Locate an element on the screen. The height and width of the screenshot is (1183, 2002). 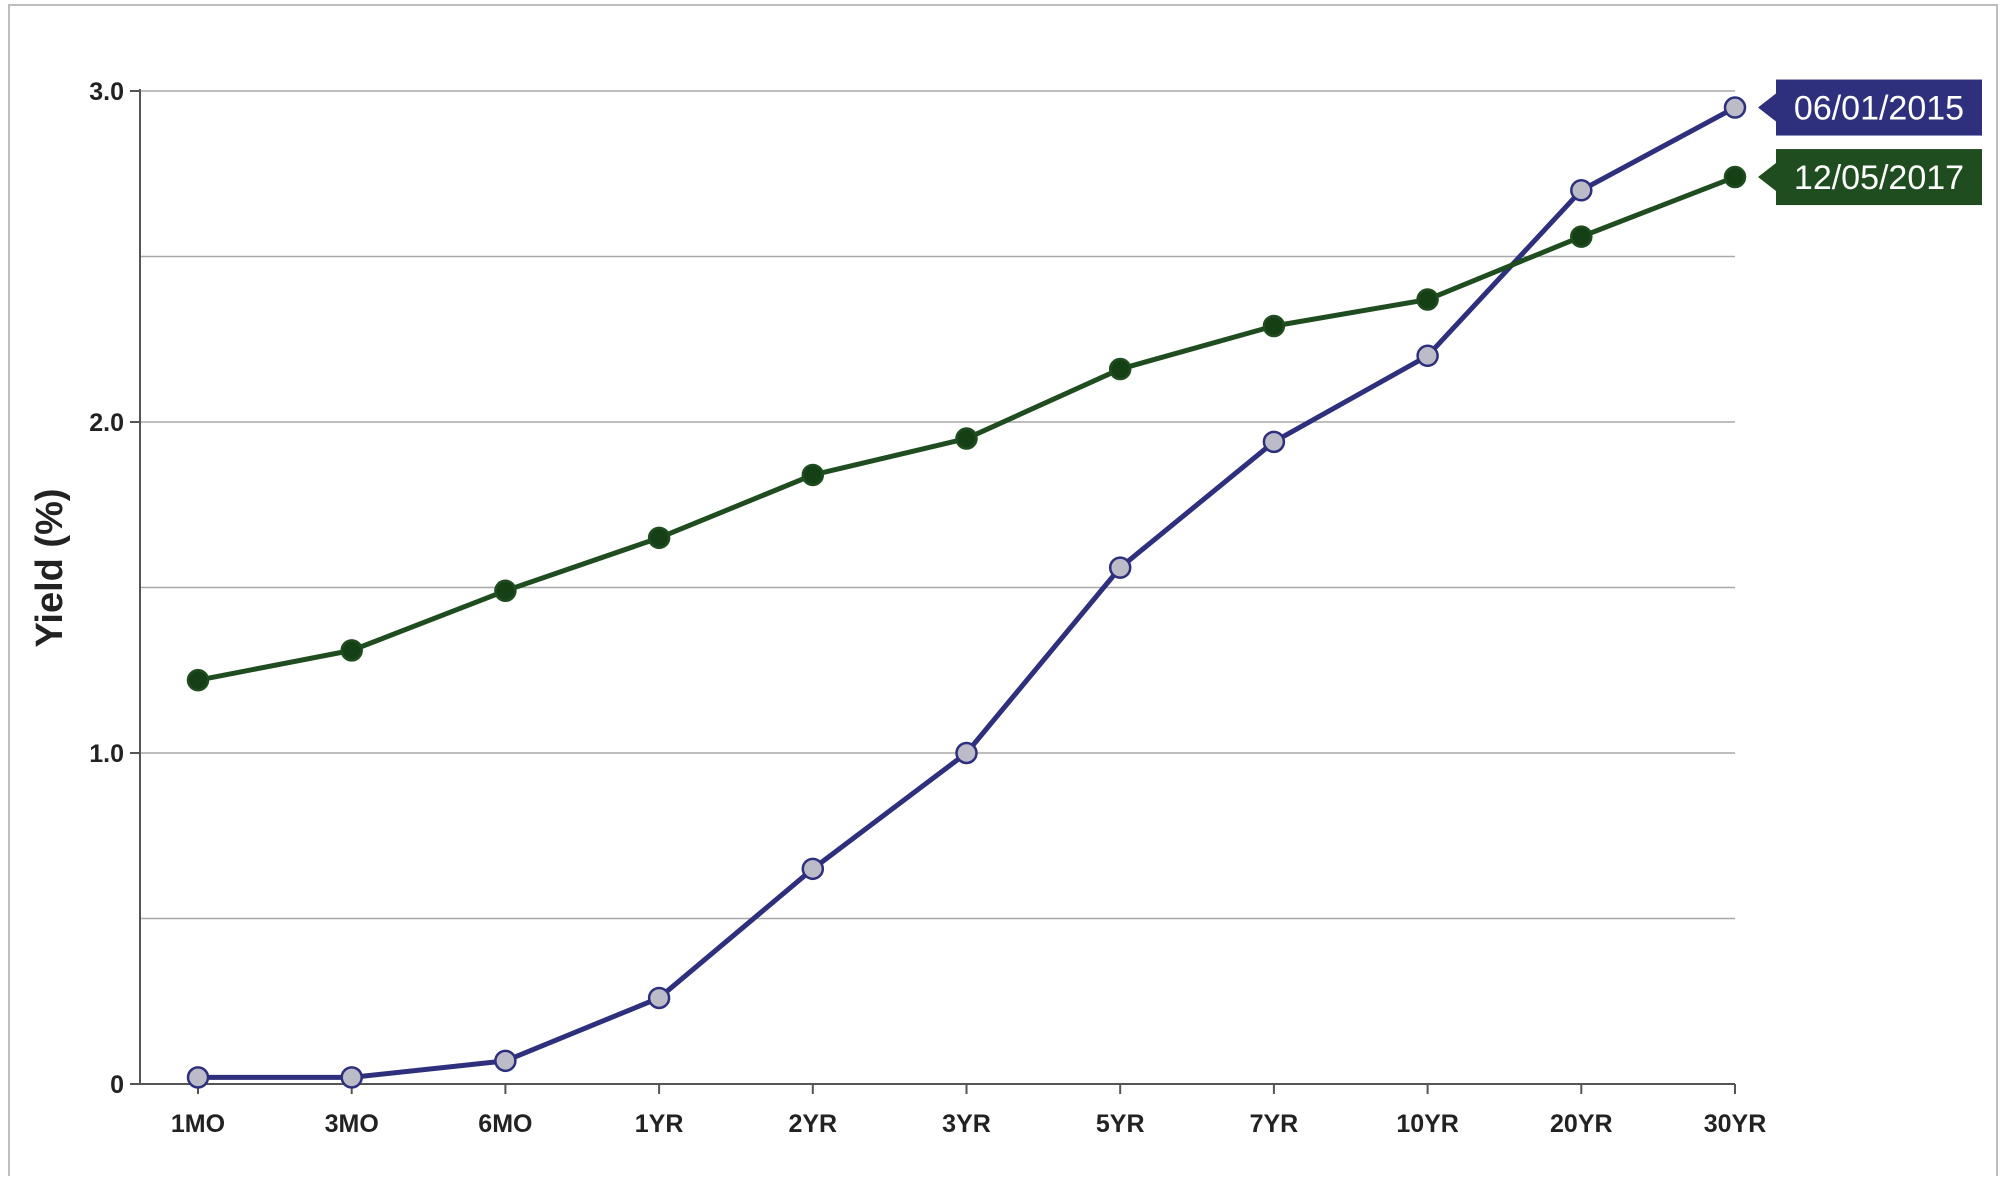
legend-tag-label: 06/01/2015 is located at coordinates (1879, 109).